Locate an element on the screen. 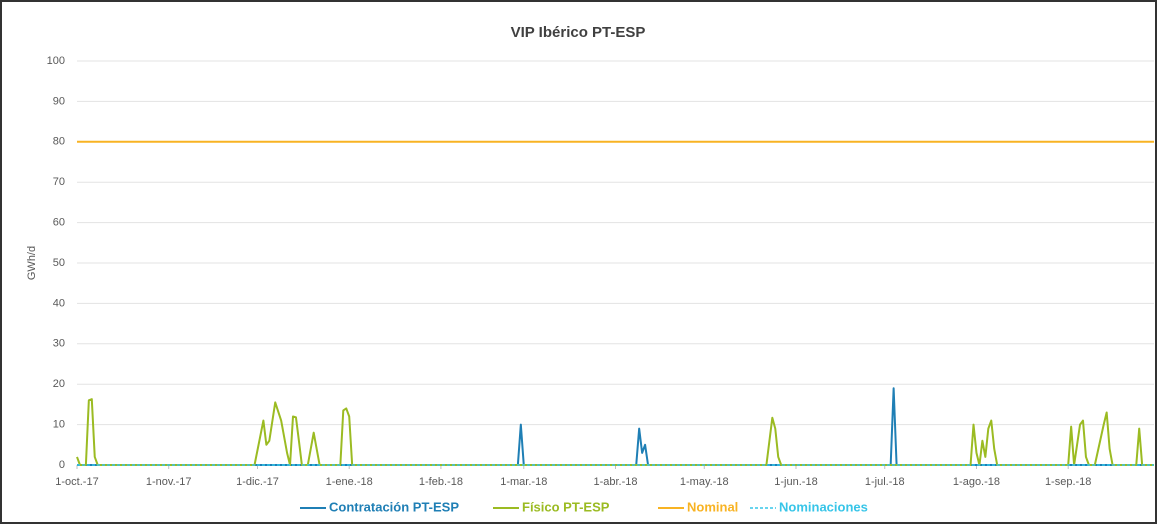 This screenshot has height=524, width=1157. y-tick-label: 50 is located at coordinates (59, 263).